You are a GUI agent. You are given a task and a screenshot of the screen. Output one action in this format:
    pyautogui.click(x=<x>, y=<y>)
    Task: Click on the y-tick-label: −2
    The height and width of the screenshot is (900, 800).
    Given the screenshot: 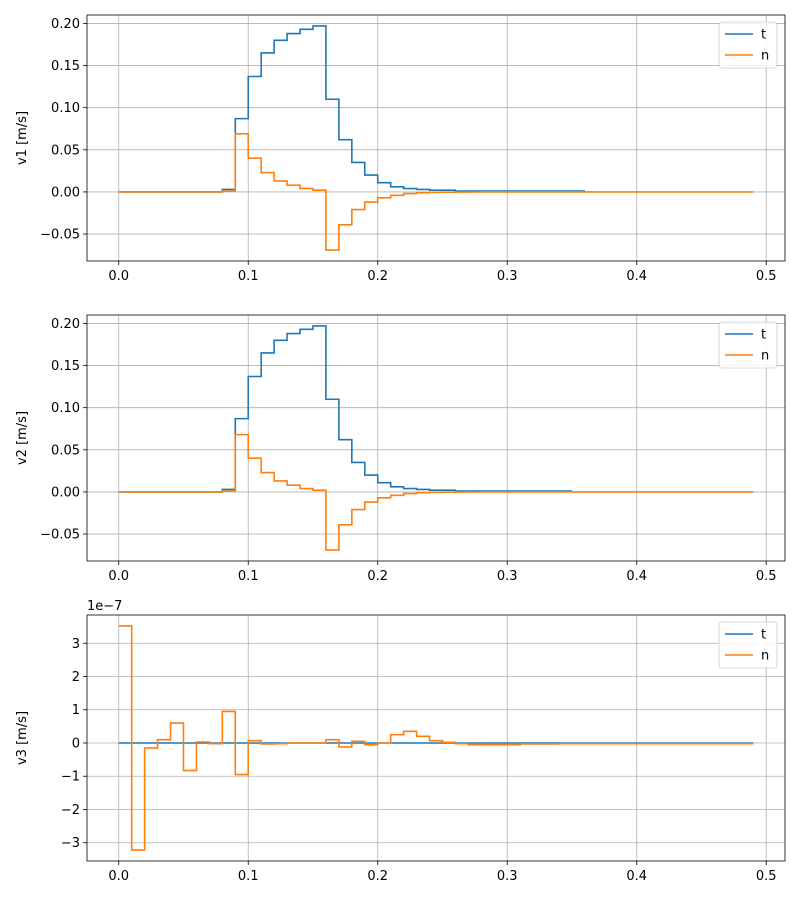 What is the action you would take?
    pyautogui.click(x=70, y=810)
    